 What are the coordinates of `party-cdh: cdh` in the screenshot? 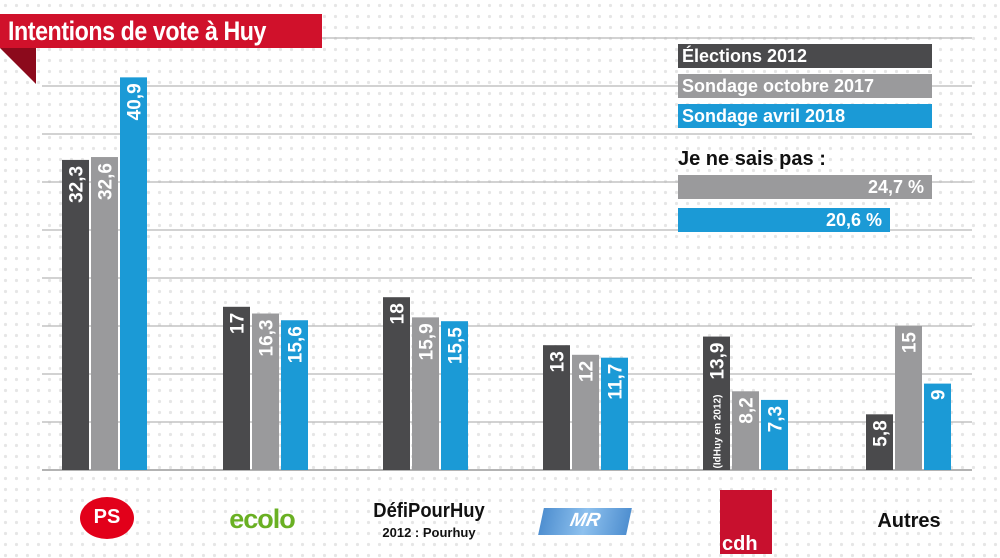 It's located at (746, 522).